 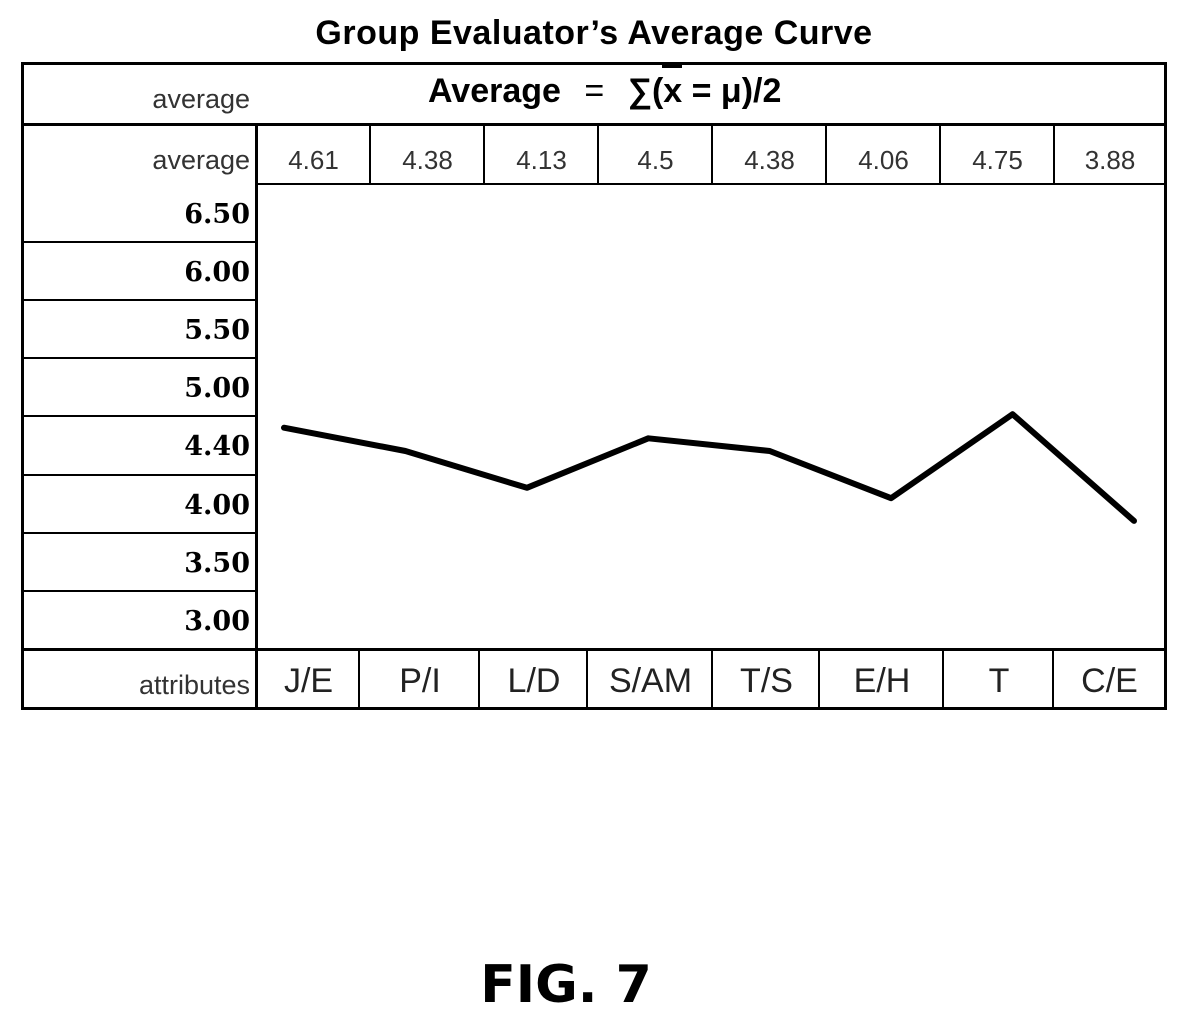 What do you see at coordinates (883, 160) in the screenshot?
I see `average-value-cell: 4.06` at bounding box center [883, 160].